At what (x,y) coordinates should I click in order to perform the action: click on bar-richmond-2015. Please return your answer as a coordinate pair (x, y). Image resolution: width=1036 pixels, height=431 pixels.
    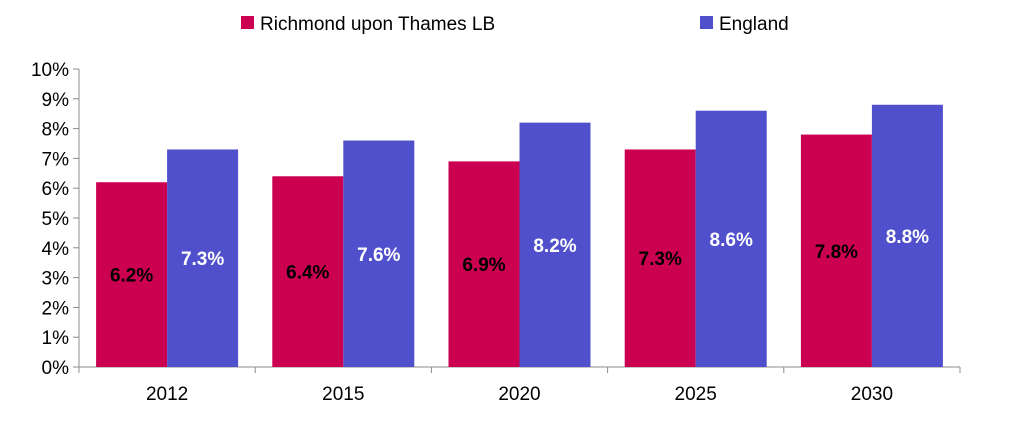
    Looking at the image, I should click on (308, 271).